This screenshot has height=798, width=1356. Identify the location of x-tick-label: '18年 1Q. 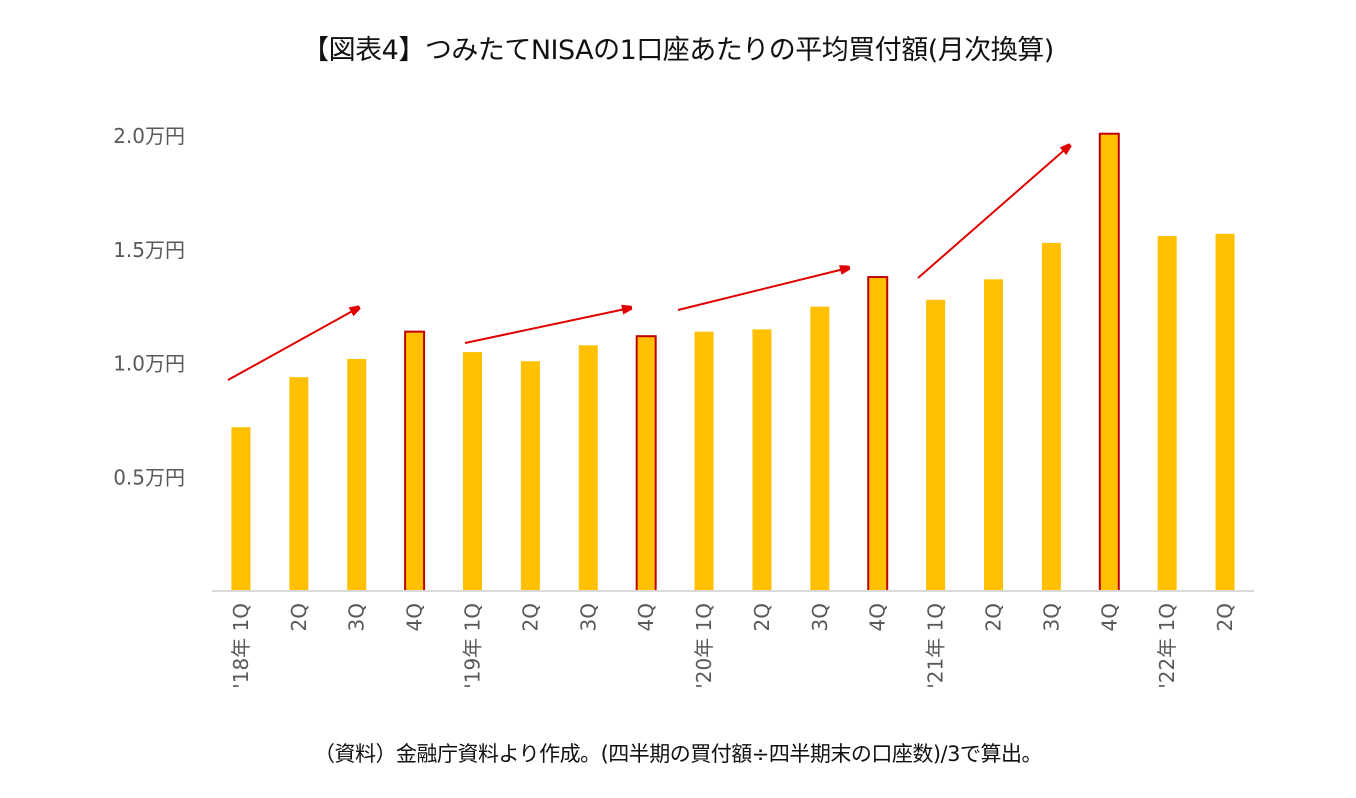
(241, 646).